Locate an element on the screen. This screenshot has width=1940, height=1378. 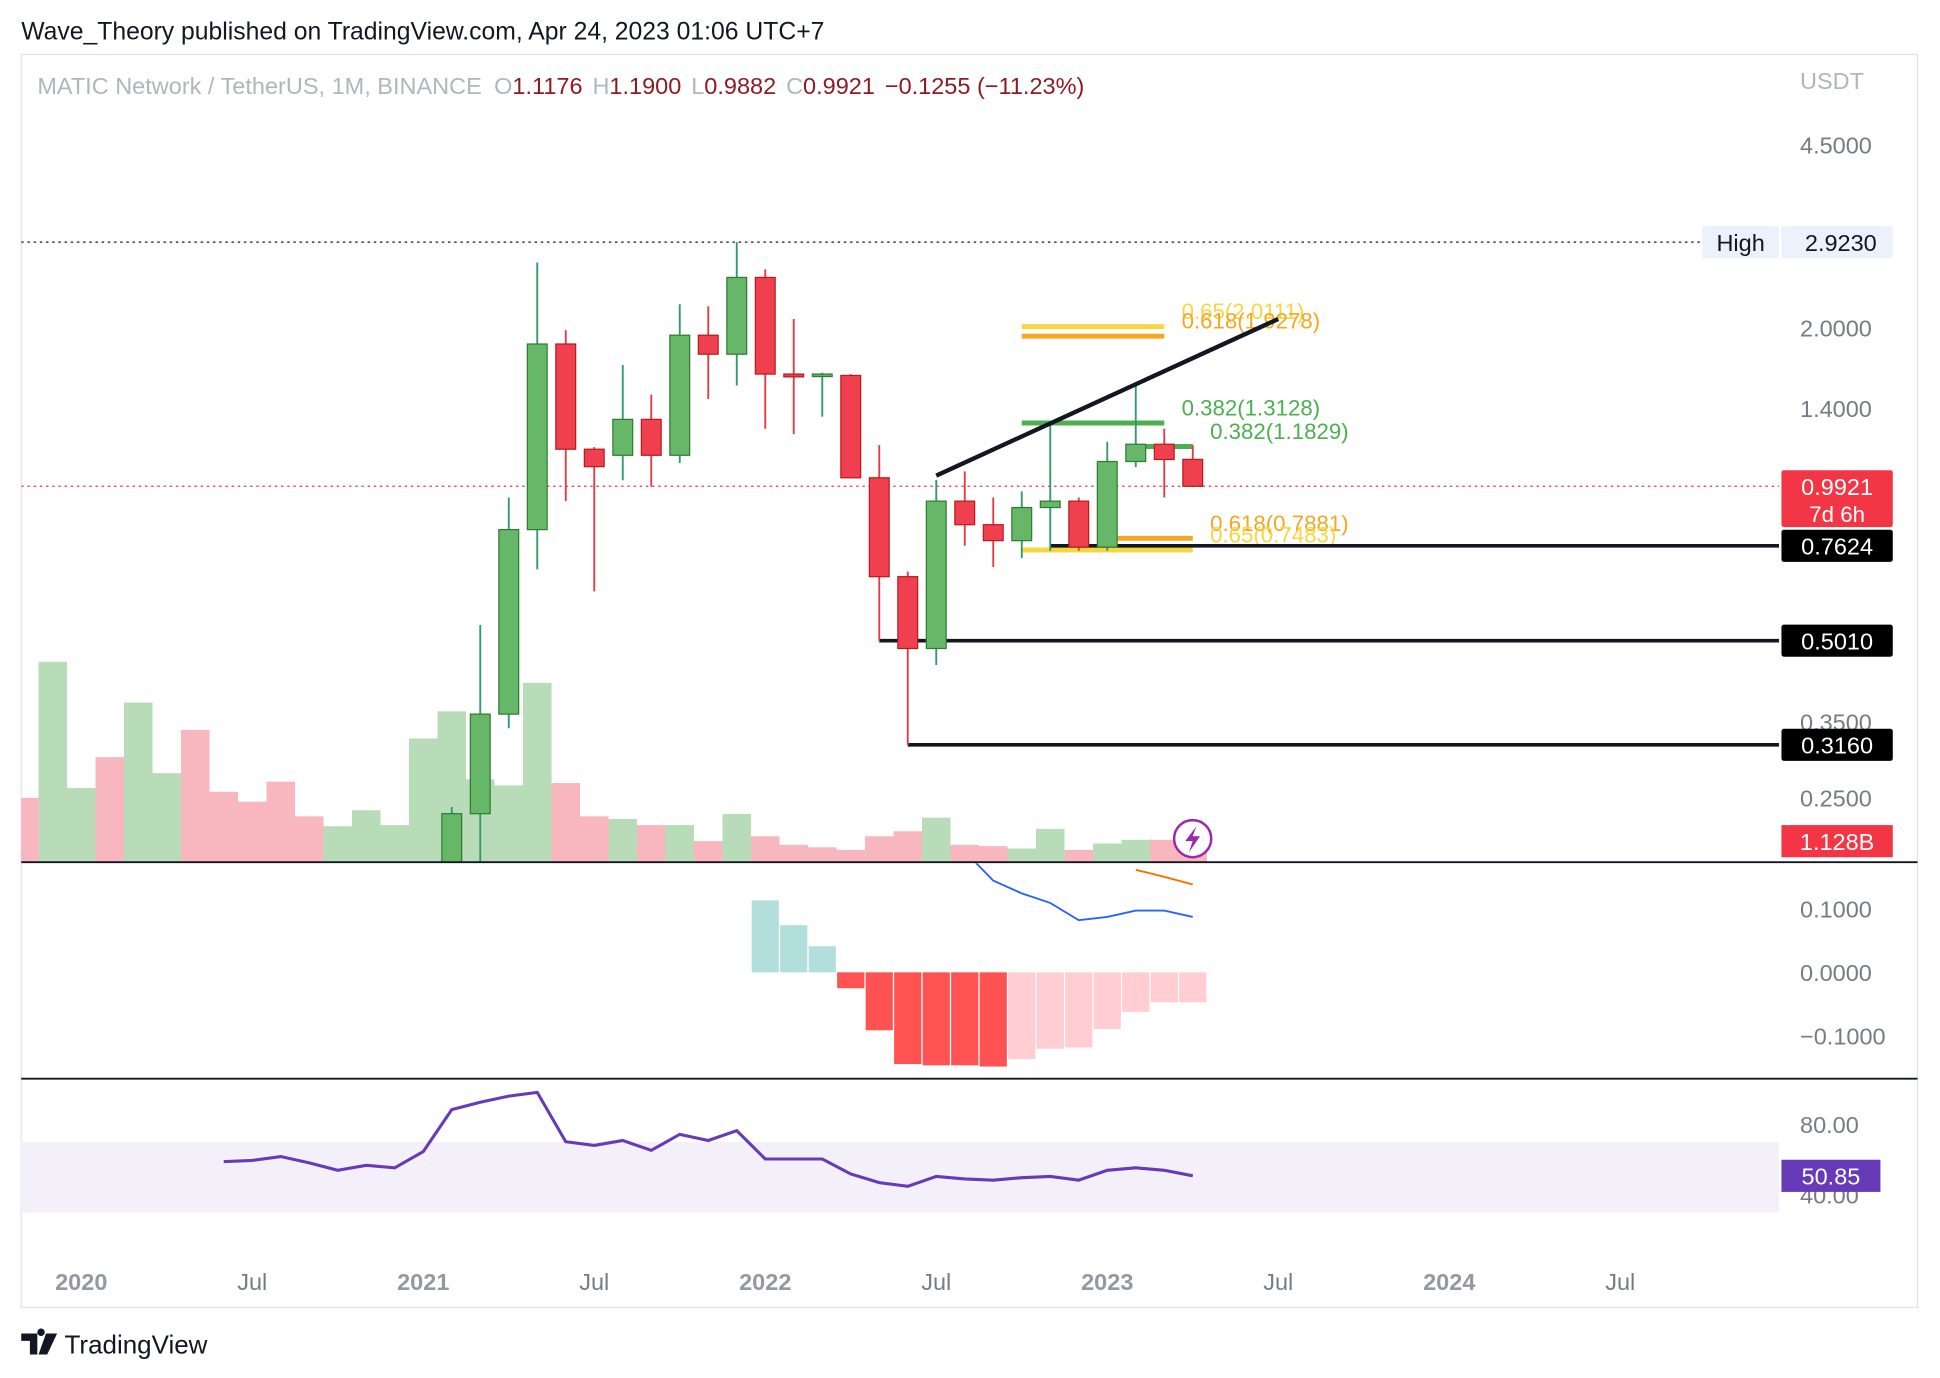
last-price-box is located at coordinates (1837, 499).